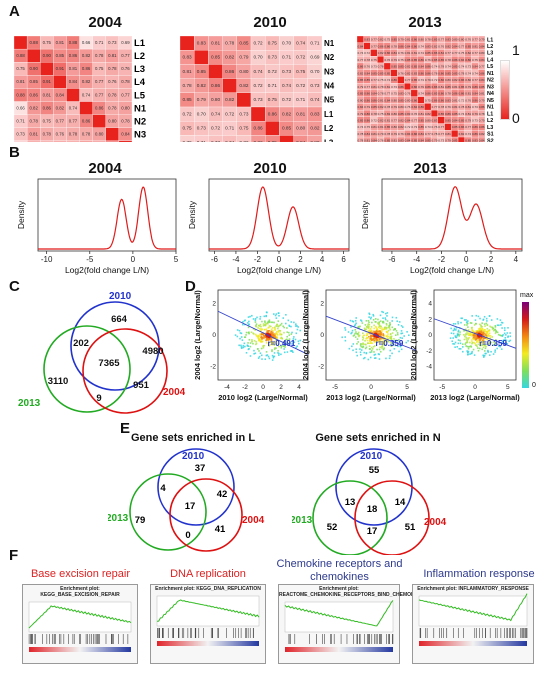  What do you see at coordinates (60, 68) in the screenshot?
I see `heatmap-cell-value: 0.91` at bounding box center [60, 68].